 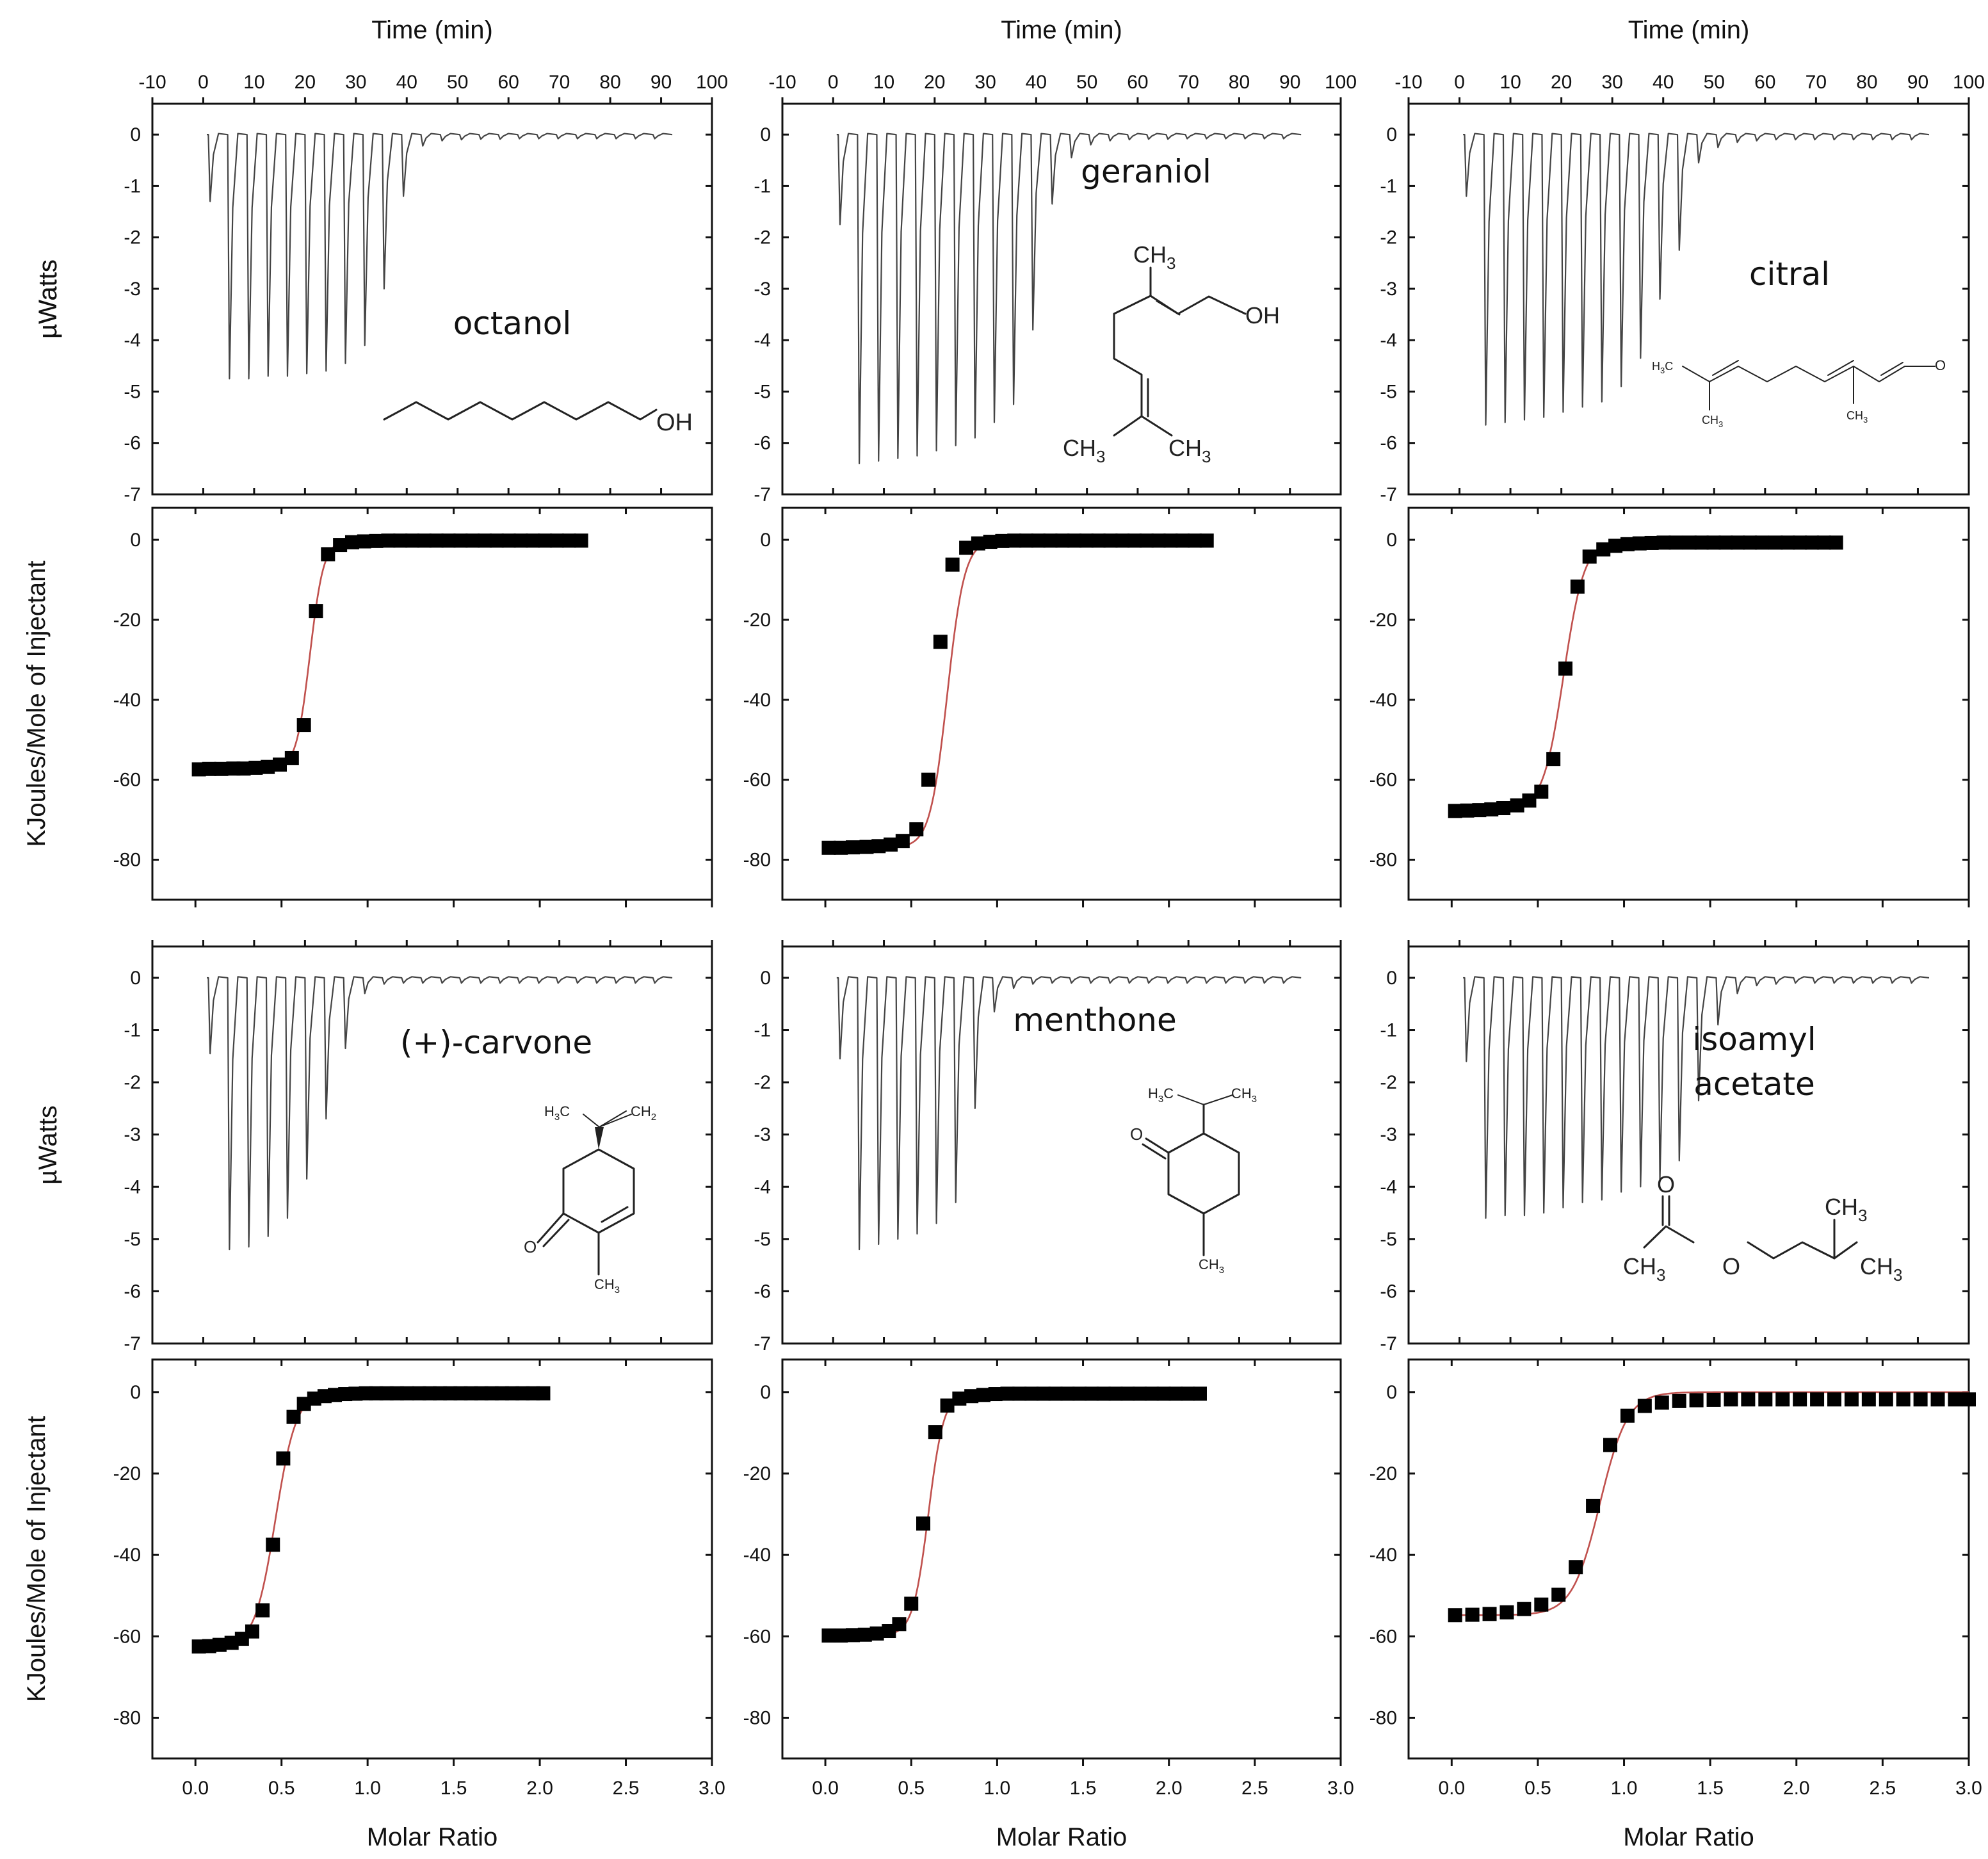 What do you see at coordinates (557, 1113) in the screenshot?
I see `carvone-h3c-label: H3C` at bounding box center [557, 1113].